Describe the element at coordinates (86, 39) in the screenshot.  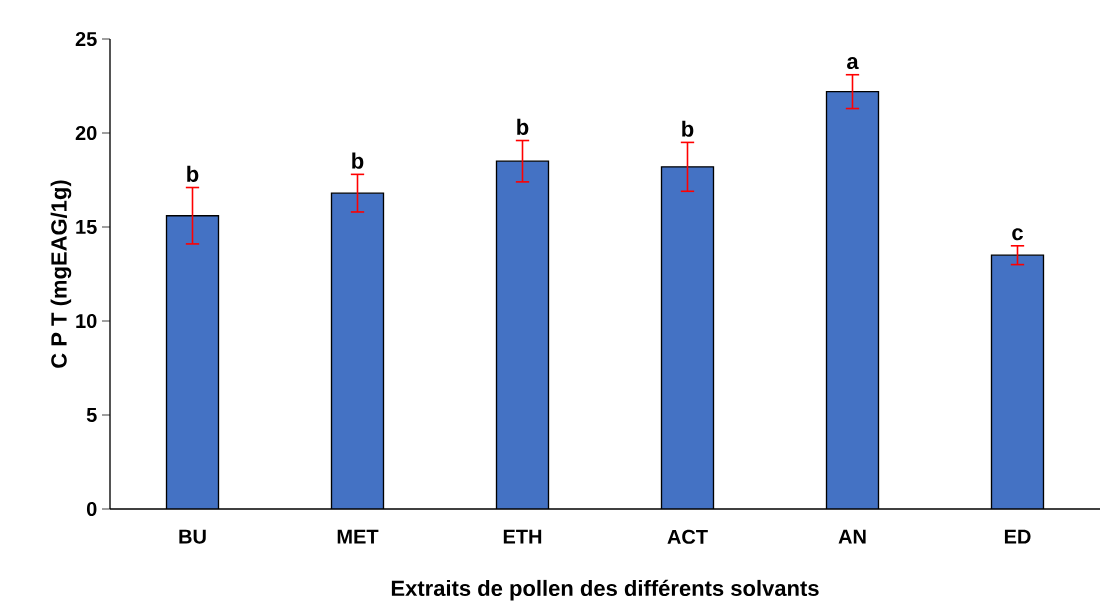
I see `y-tick-label: 25` at that location.